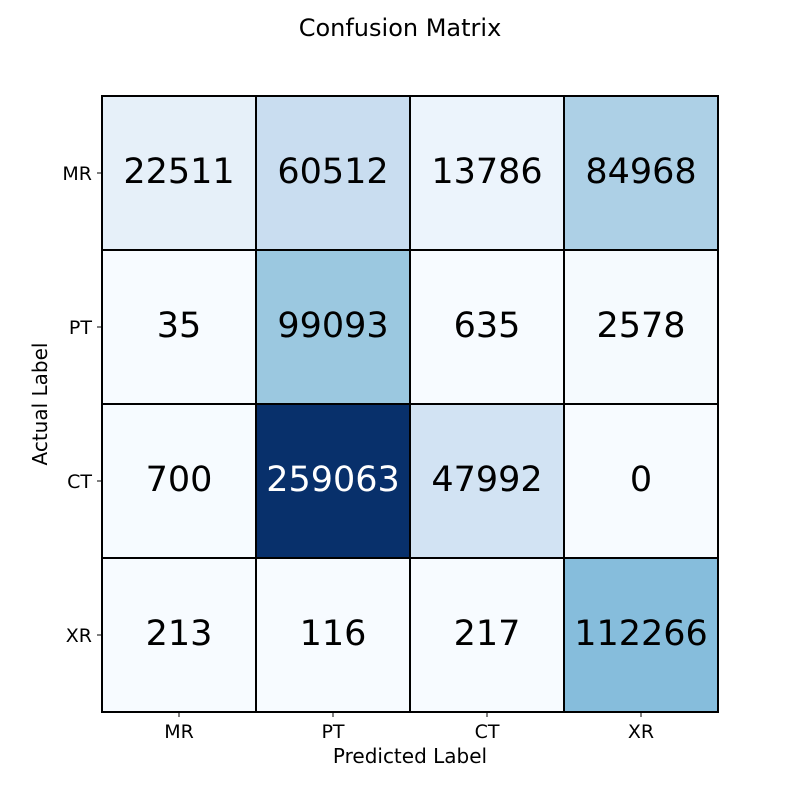  I want to click on x-tick-label-3: XR, so click(641, 732).